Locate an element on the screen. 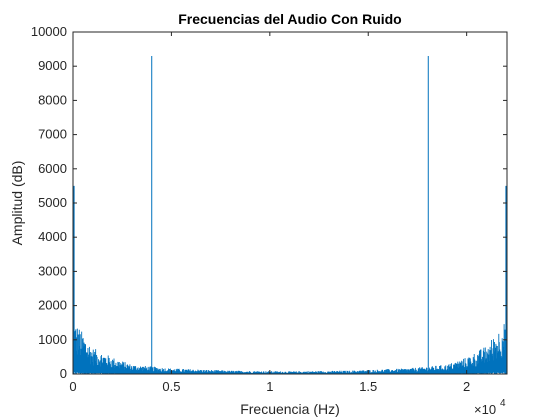 Image resolution: width=560 pixels, height=420 pixels. y-tick-label: 9000 is located at coordinates (52, 65).